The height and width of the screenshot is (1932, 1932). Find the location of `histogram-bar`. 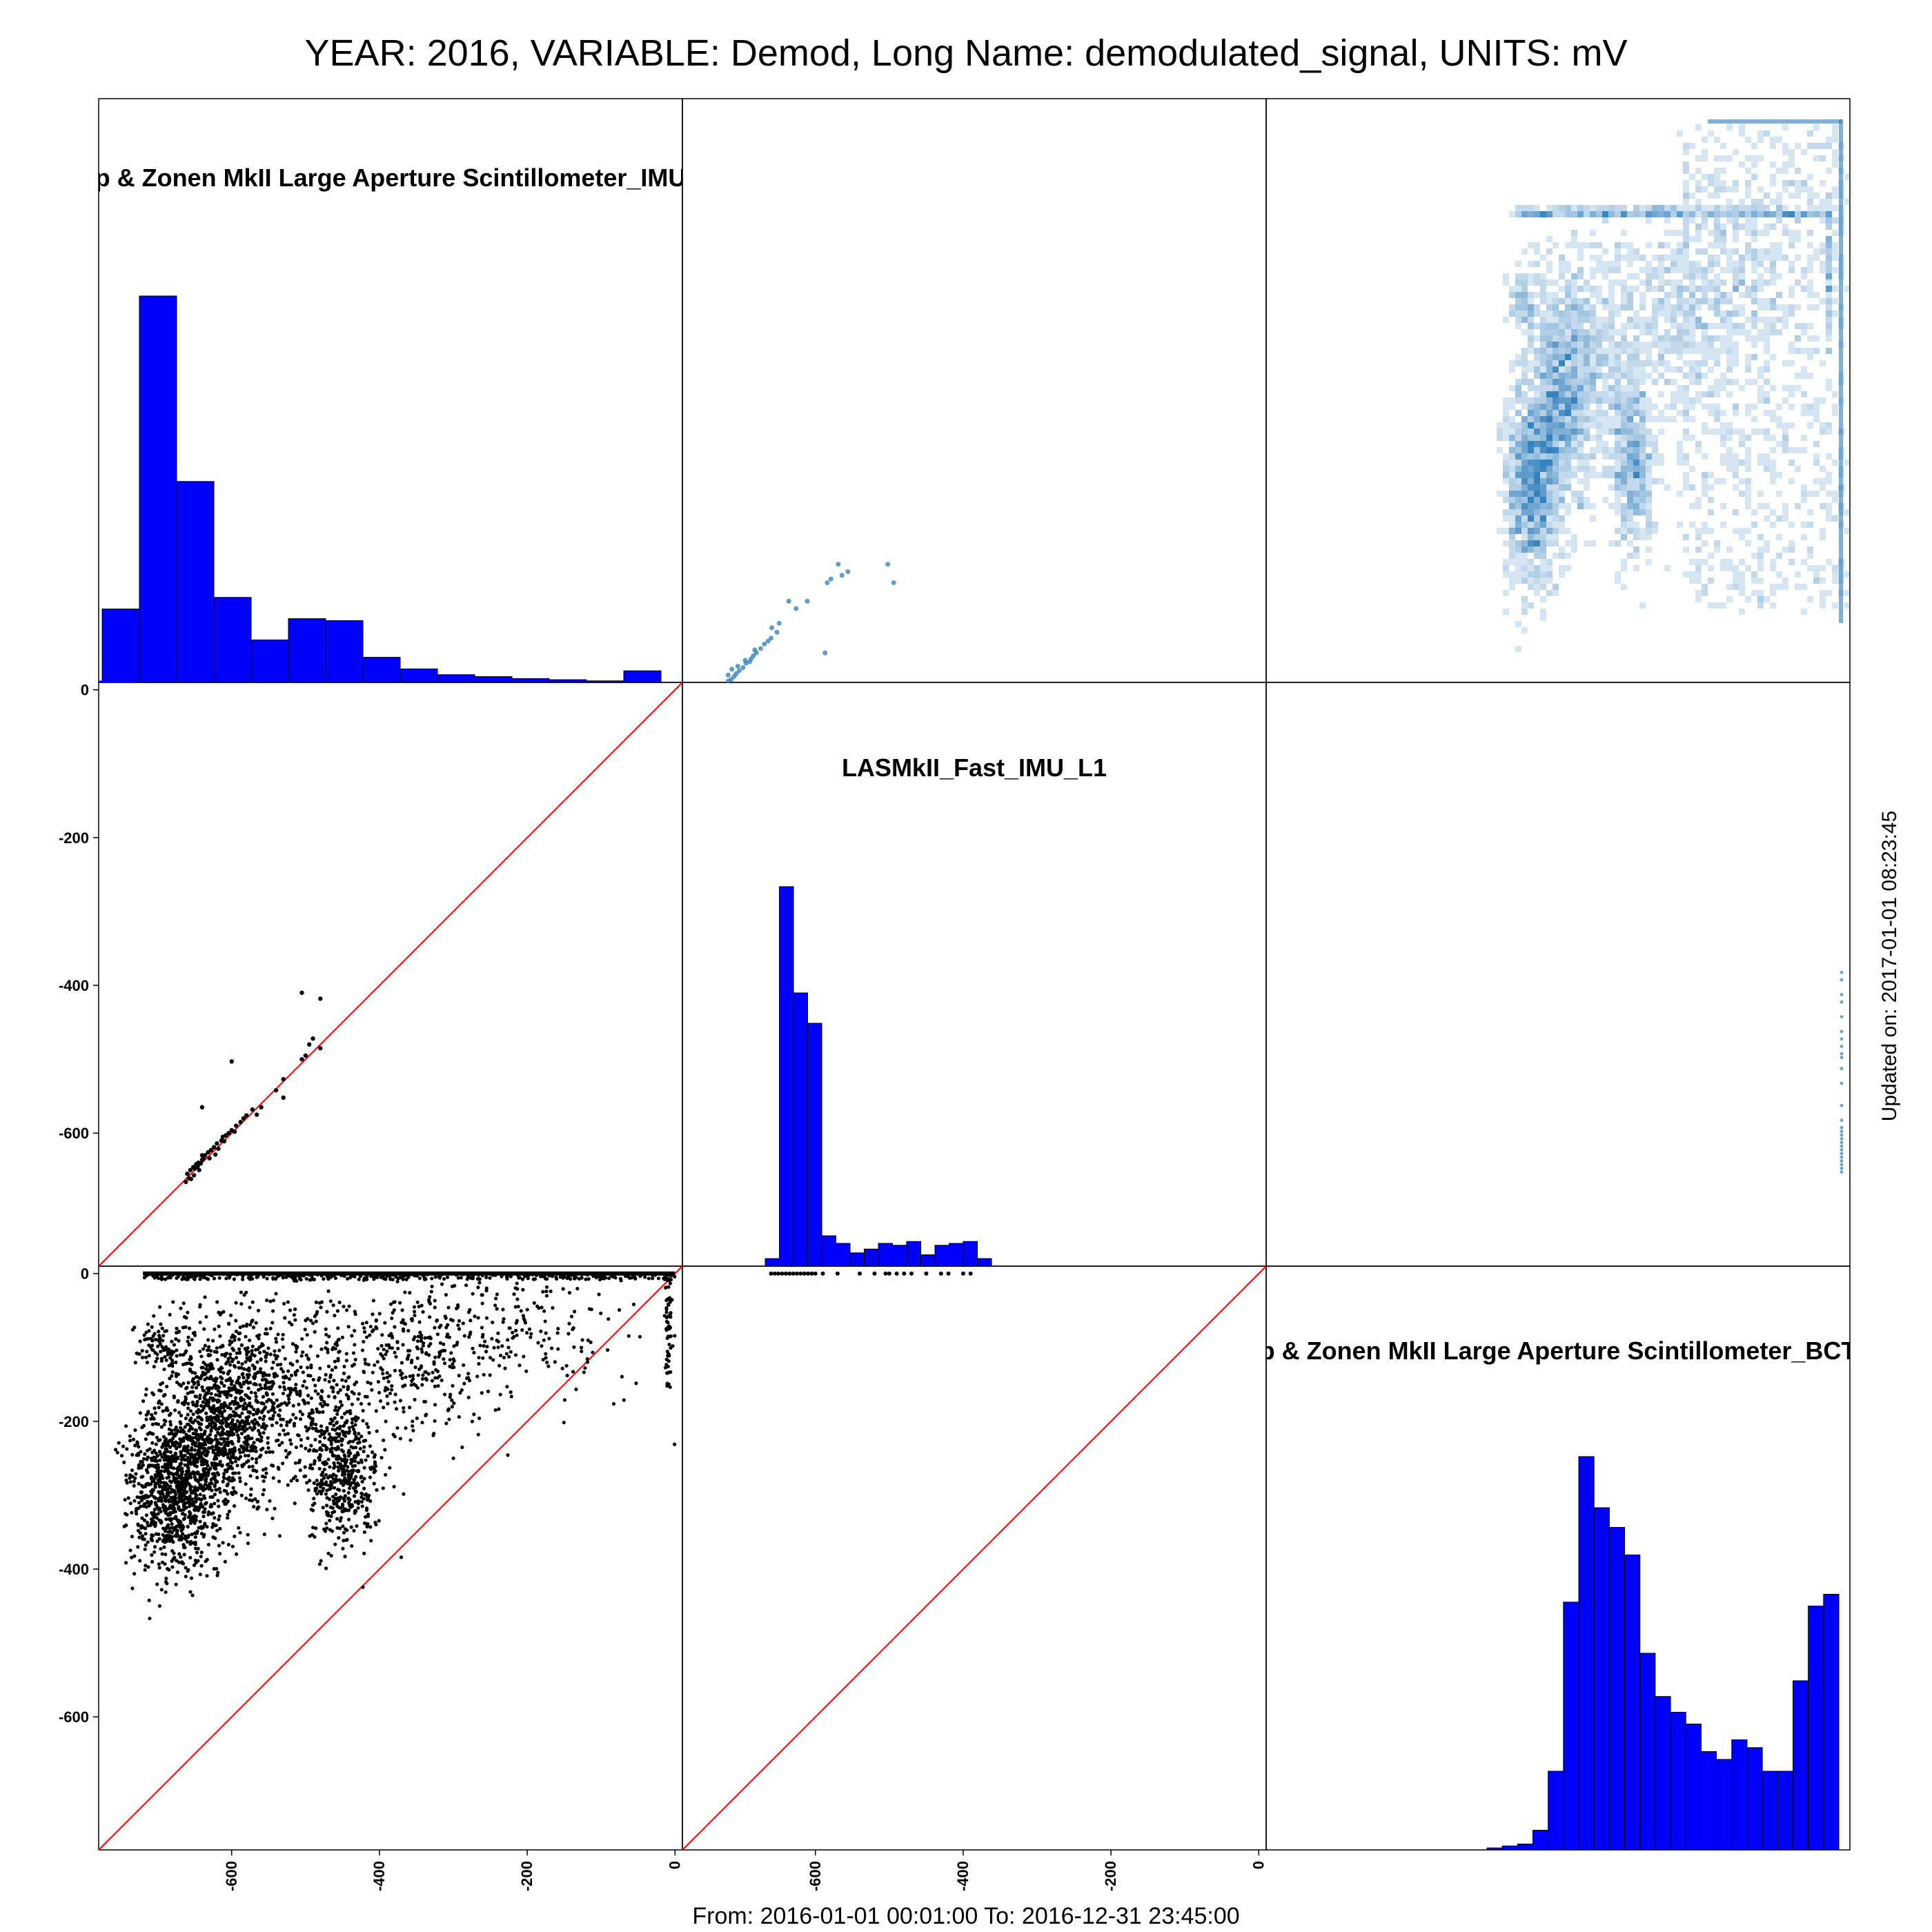

histogram-bar is located at coordinates (1678, 1781).